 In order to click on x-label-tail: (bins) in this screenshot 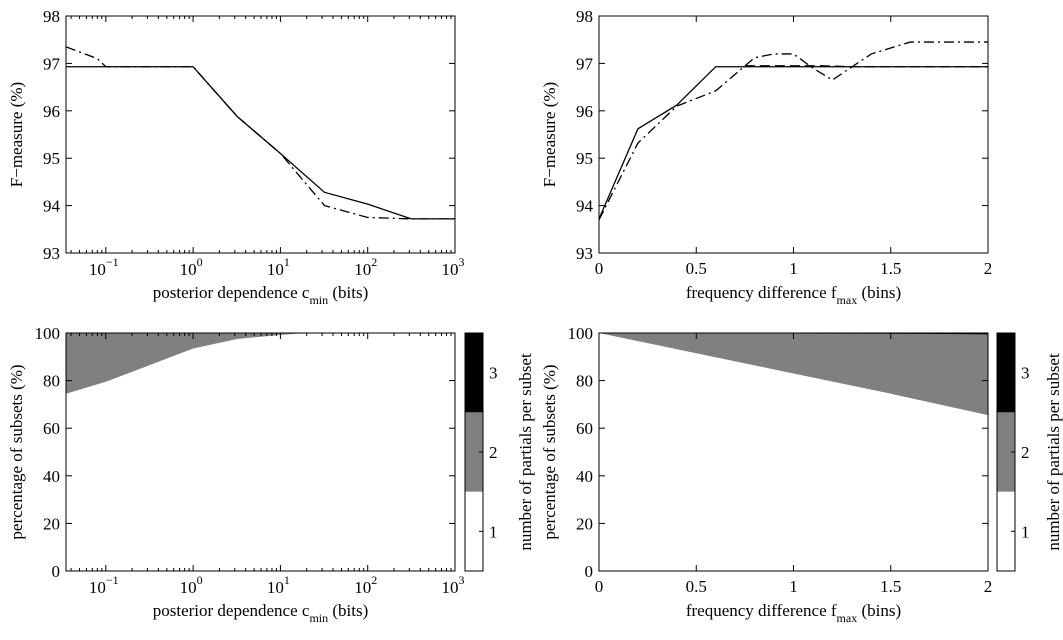, I will do `click(879, 292)`.